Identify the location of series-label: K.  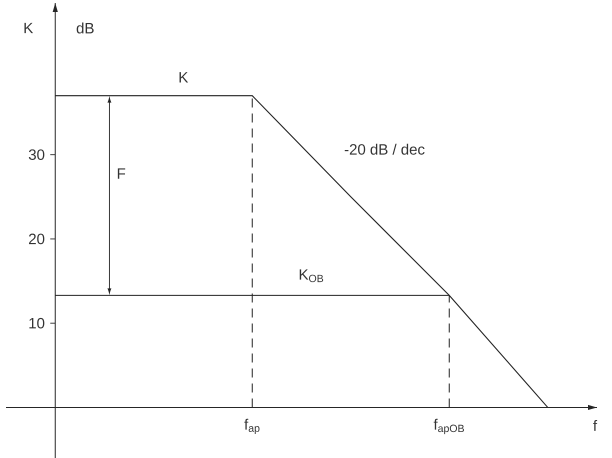
(184, 77).